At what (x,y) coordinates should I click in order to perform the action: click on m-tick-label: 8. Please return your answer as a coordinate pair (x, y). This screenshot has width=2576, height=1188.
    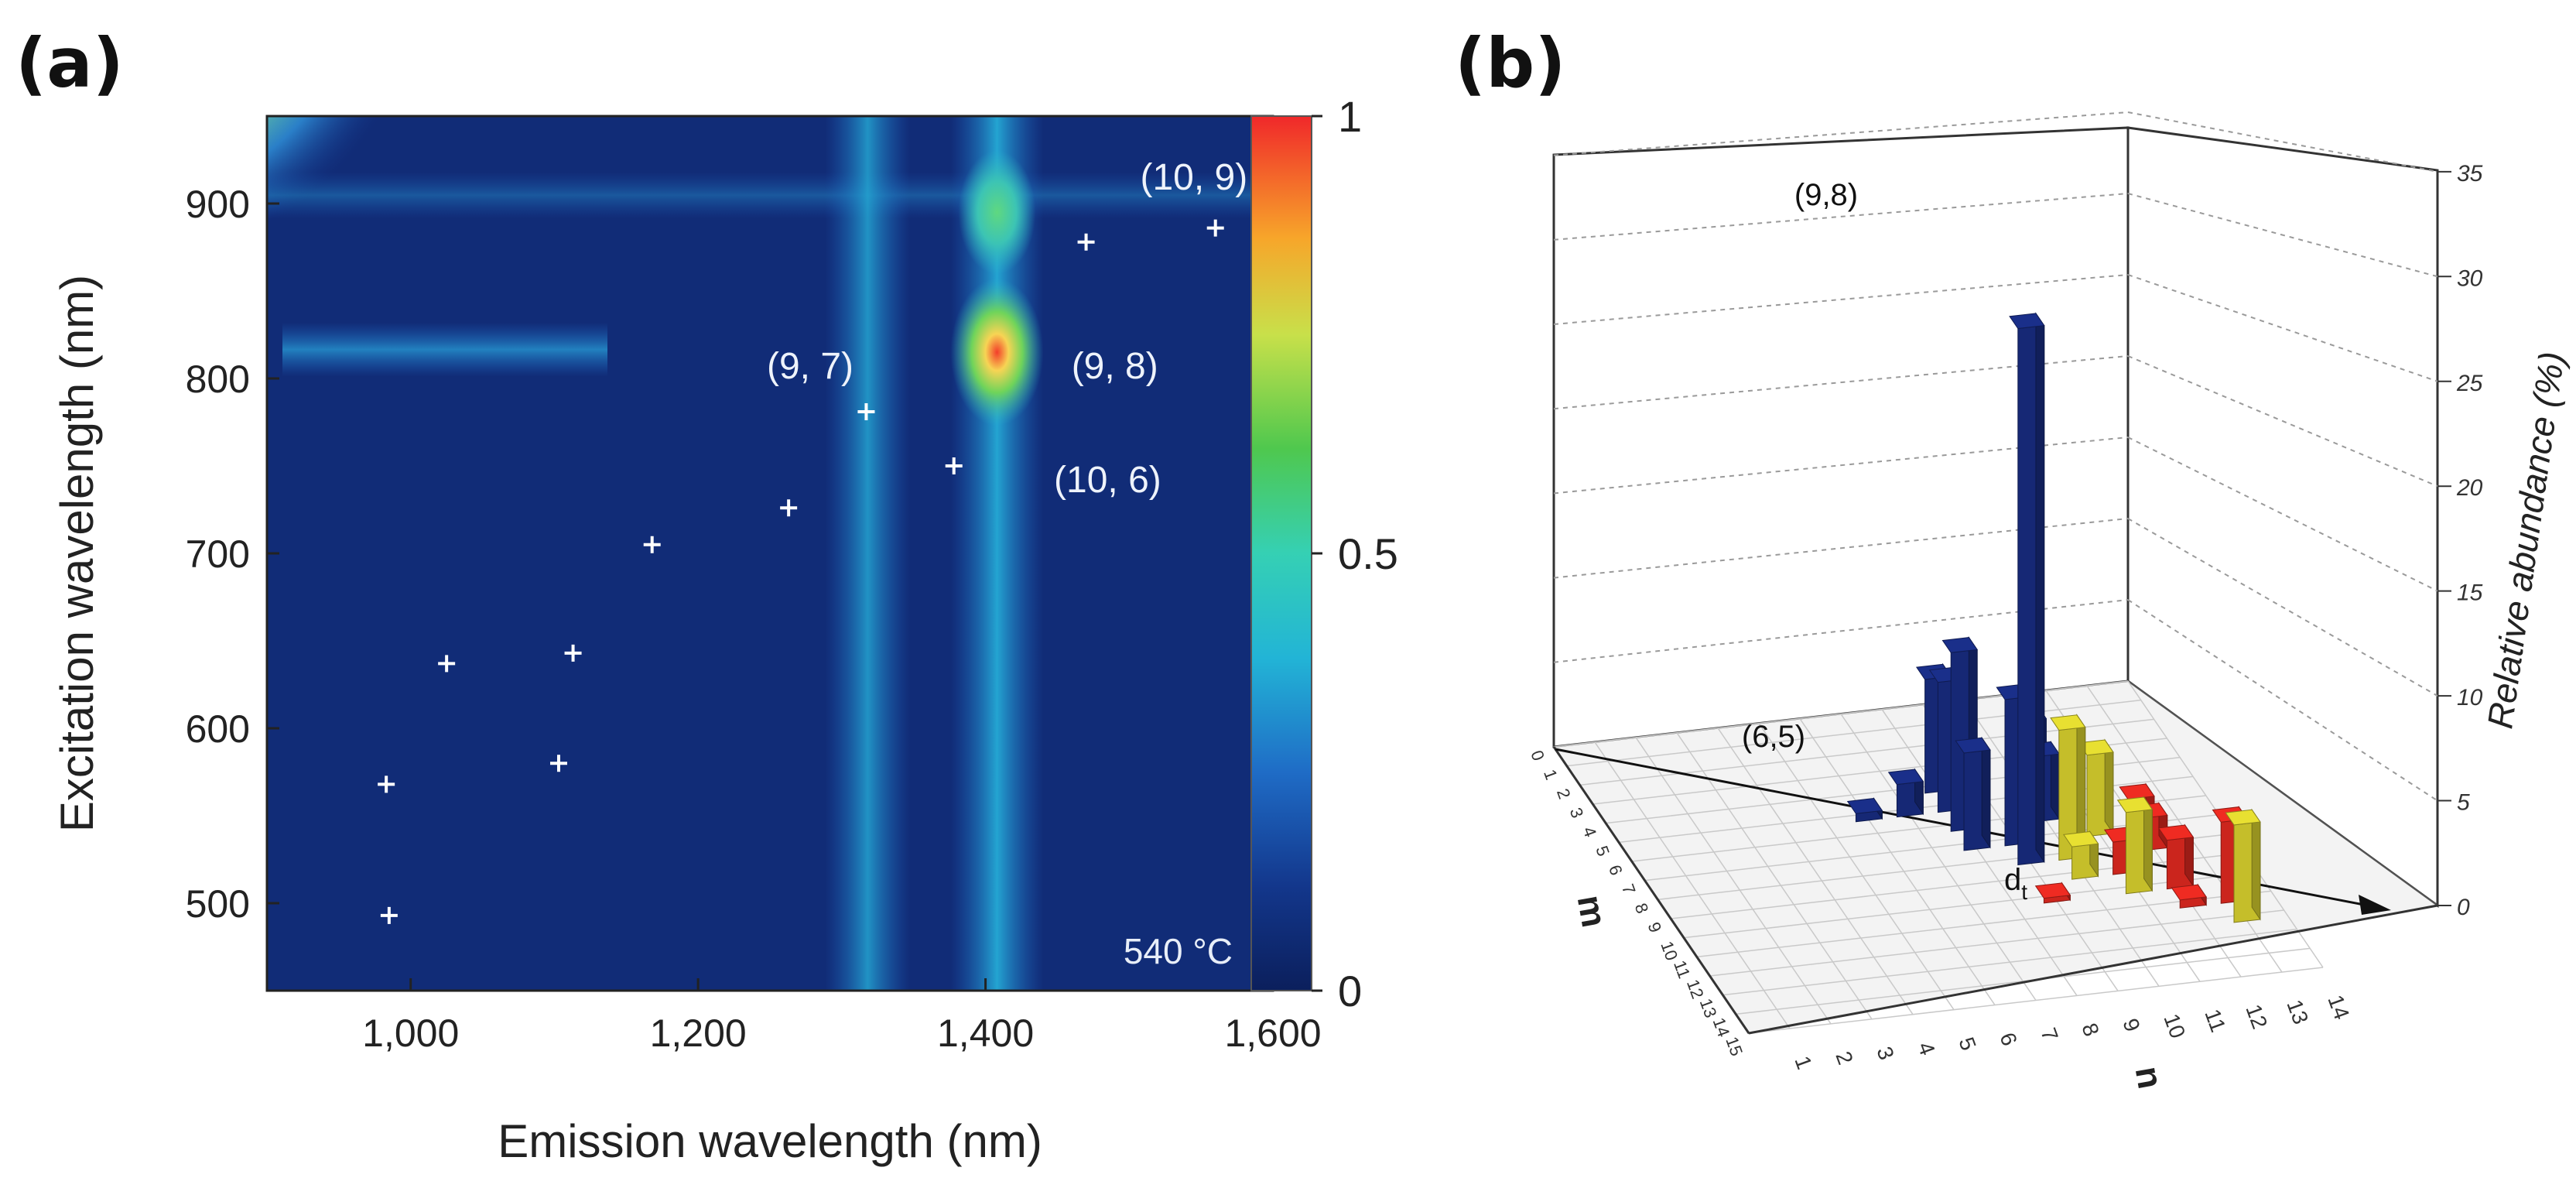
    Looking at the image, I should click on (1642, 908).